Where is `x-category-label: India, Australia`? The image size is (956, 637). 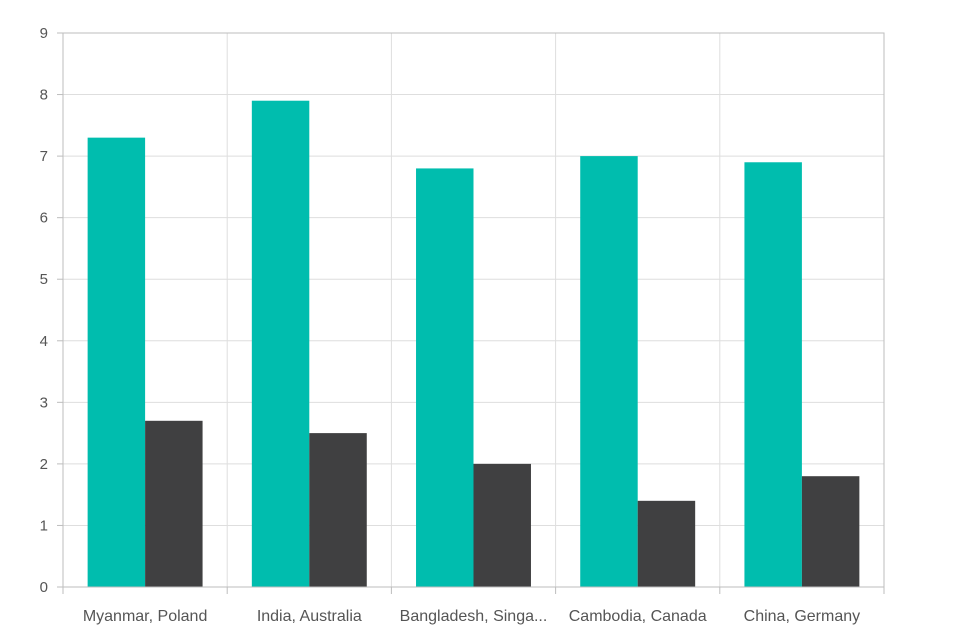
x-category-label: India, Australia is located at coordinates (309, 616).